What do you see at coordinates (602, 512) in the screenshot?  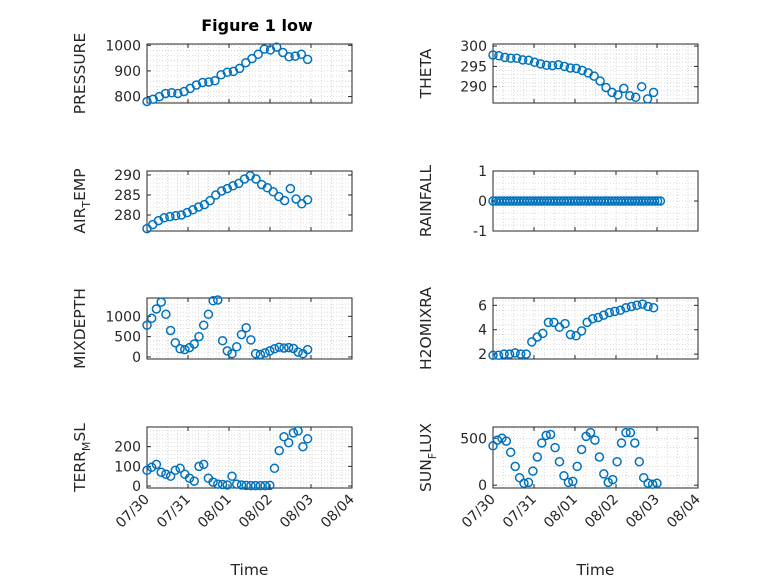 I see `xtick-label: 08/02` at bounding box center [602, 512].